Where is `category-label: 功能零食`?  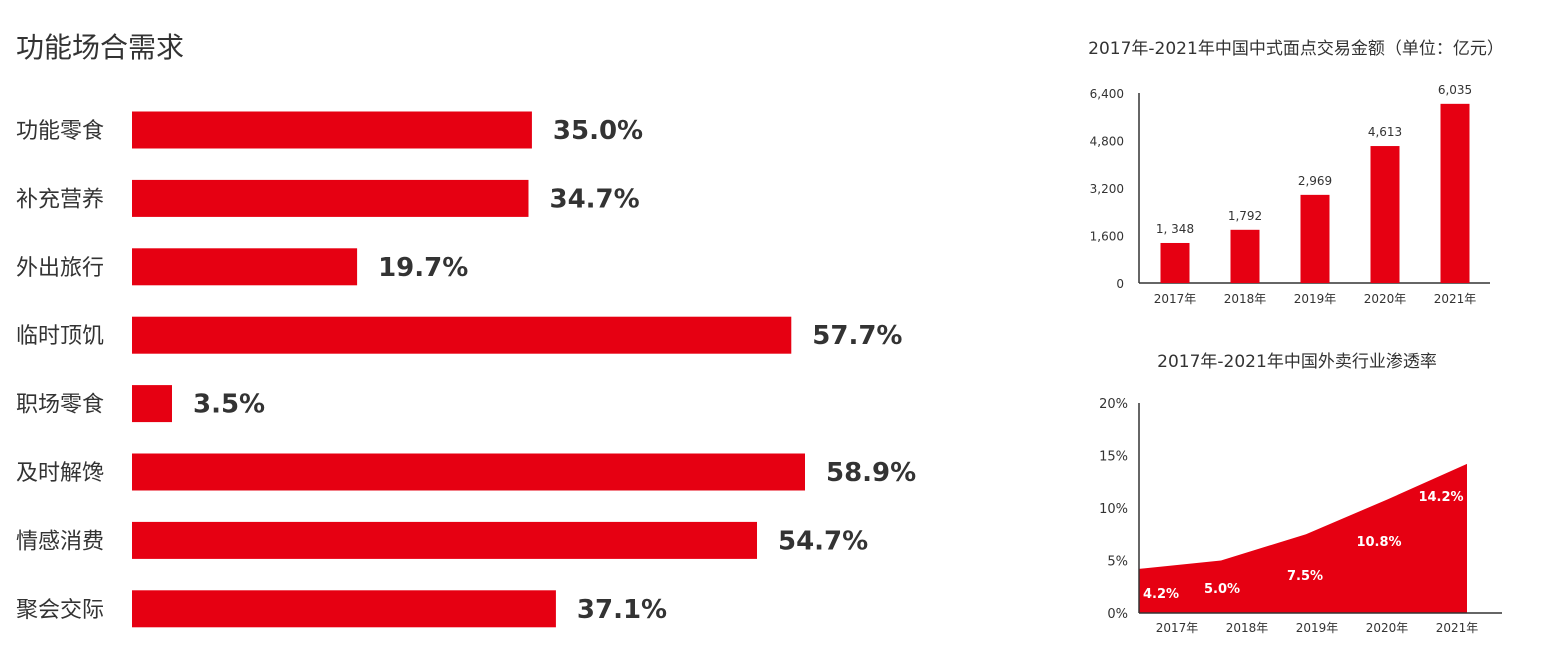 category-label: 功能零食 is located at coordinates (60, 131).